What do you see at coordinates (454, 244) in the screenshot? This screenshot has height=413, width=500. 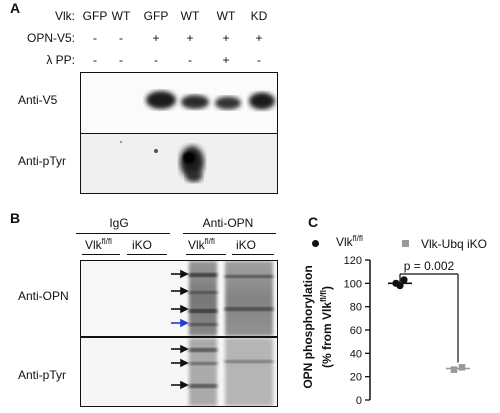 I see `legend-series2-label: Vlk-Ubq iKO` at bounding box center [454, 244].